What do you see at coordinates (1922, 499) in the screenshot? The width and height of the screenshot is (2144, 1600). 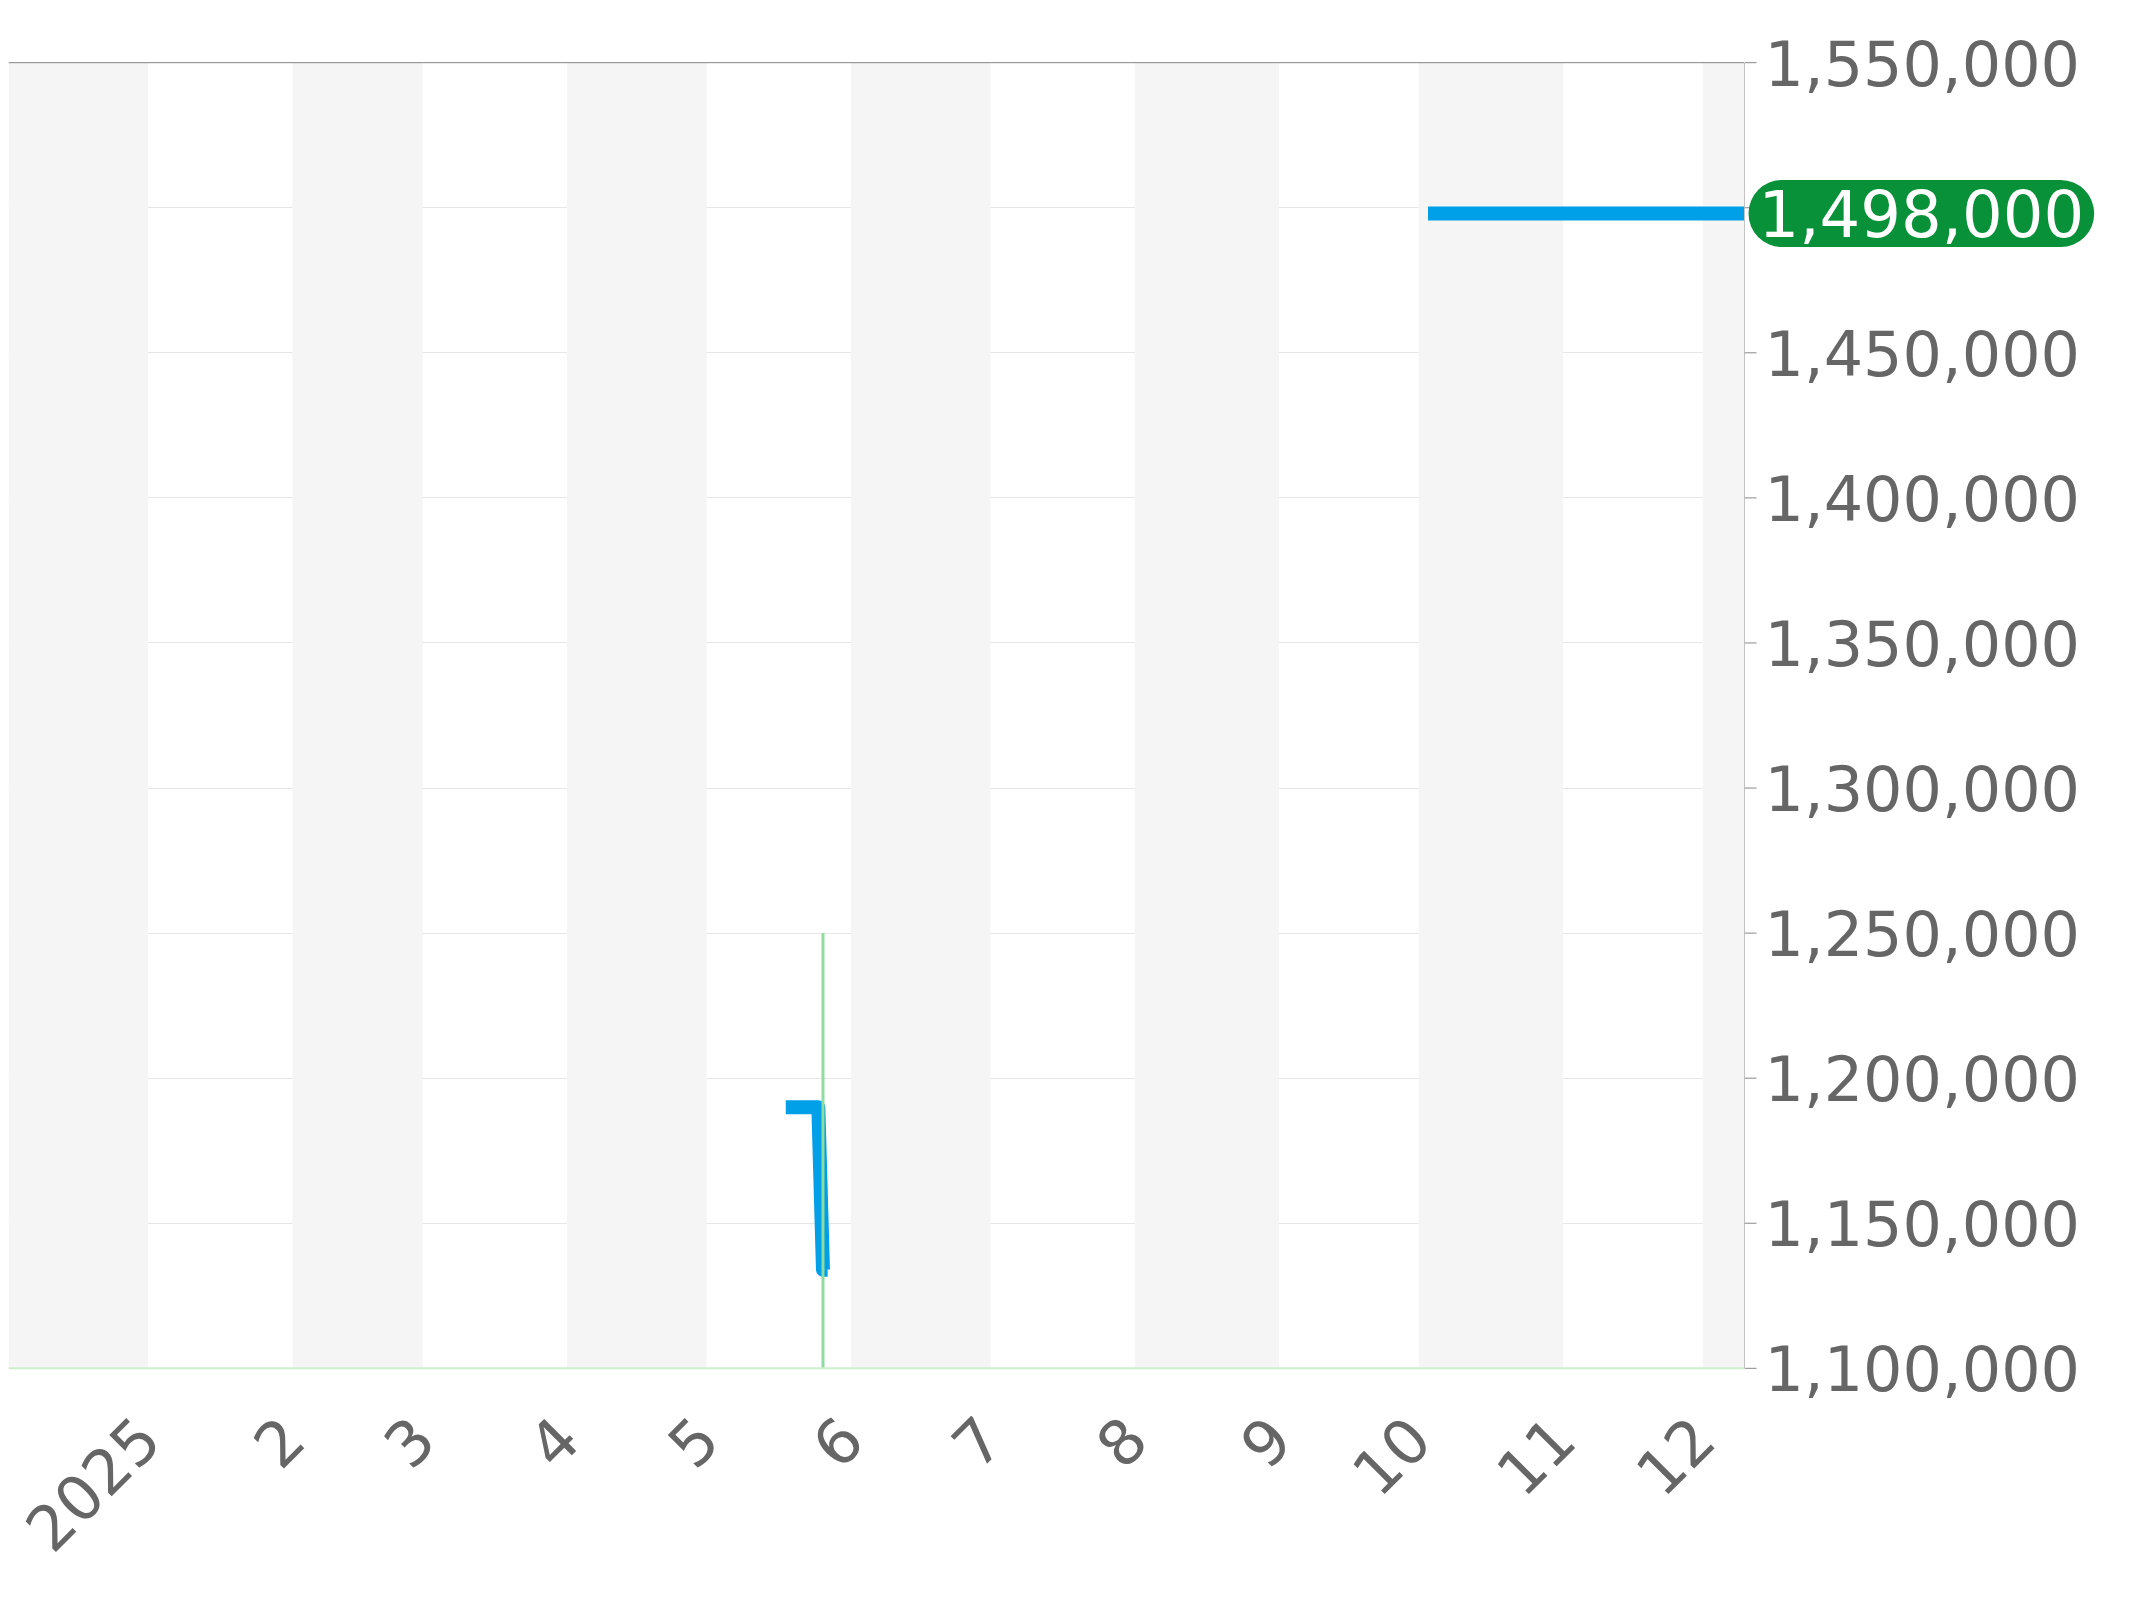 I see `y-tick-label: 1,400,000` at bounding box center [1922, 499].